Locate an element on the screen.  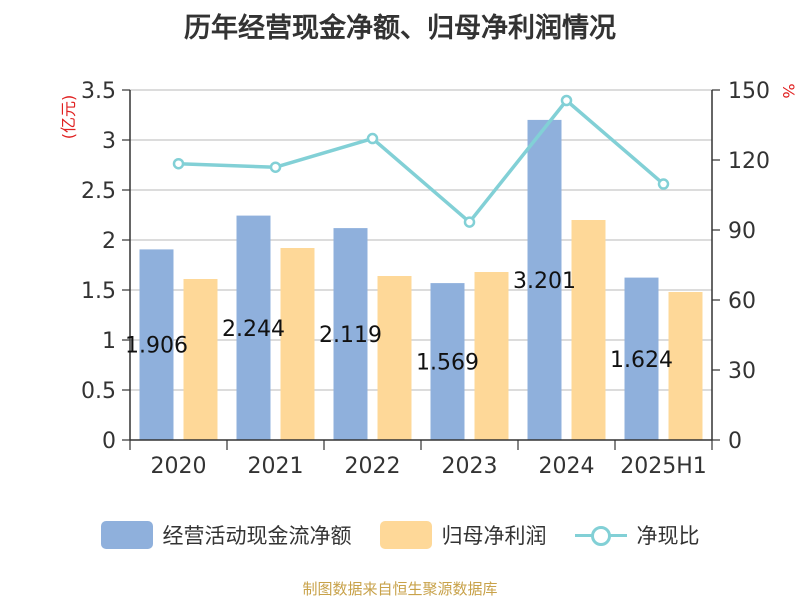
ratio-line is located at coordinates (421, 161).